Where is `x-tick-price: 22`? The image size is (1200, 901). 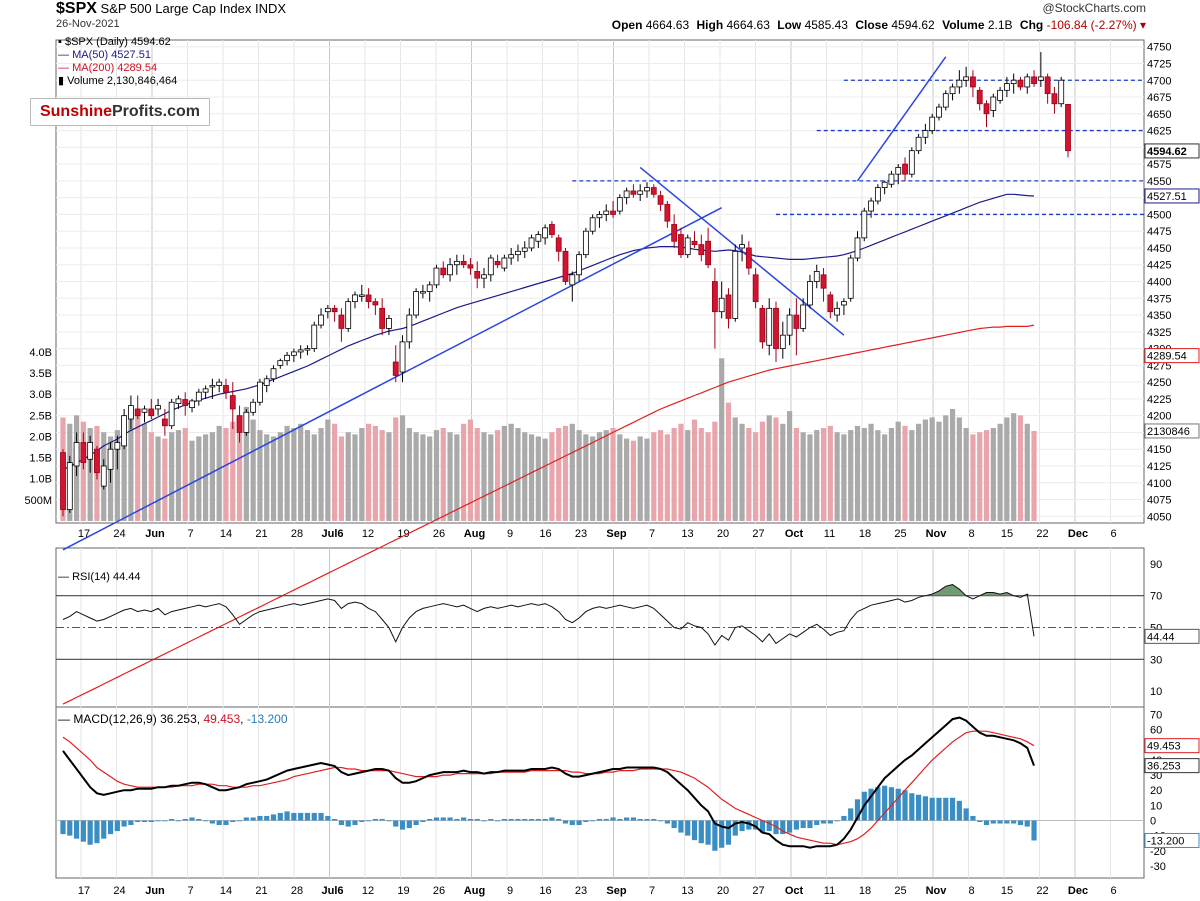 x-tick-price: 22 is located at coordinates (1042, 534).